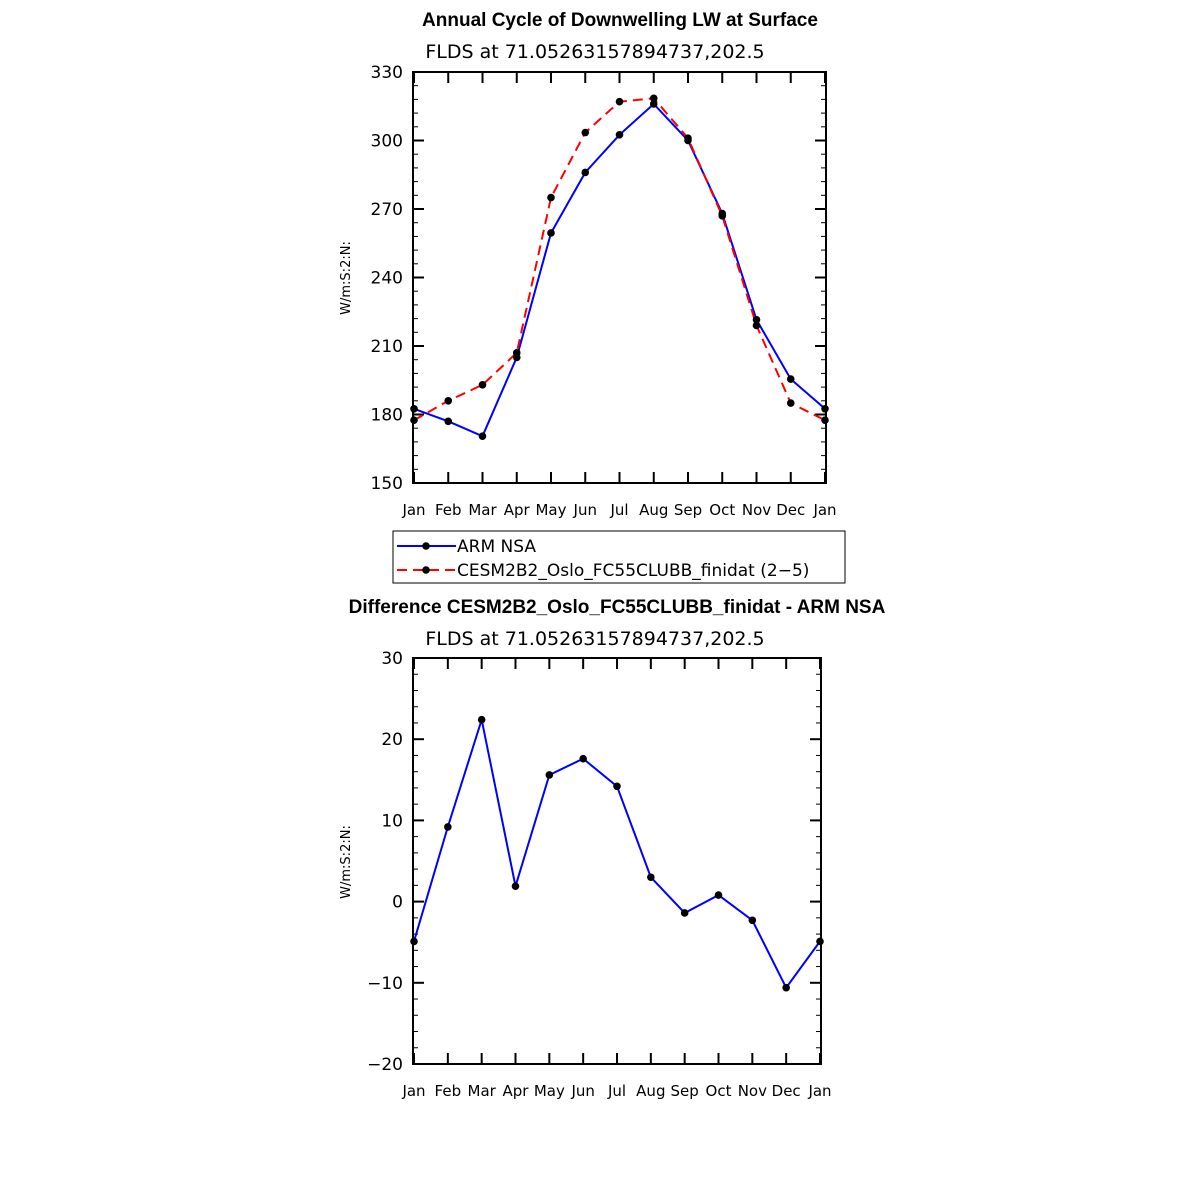 The image size is (1183, 1183). I want to click on y-tick-label: 240, so click(387, 279).